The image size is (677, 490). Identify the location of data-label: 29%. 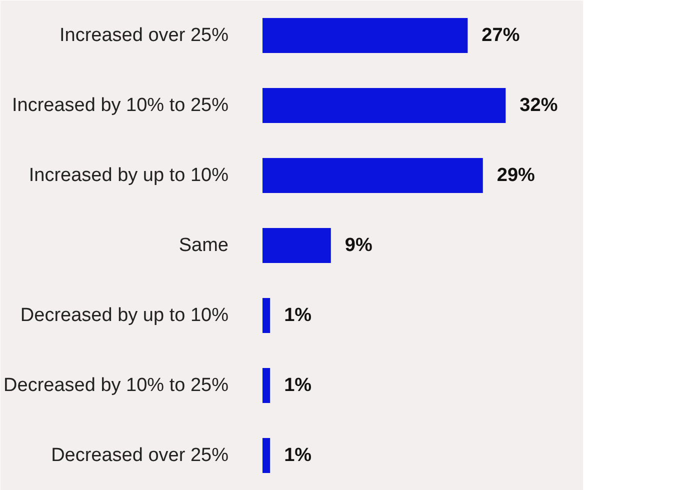
(516, 175).